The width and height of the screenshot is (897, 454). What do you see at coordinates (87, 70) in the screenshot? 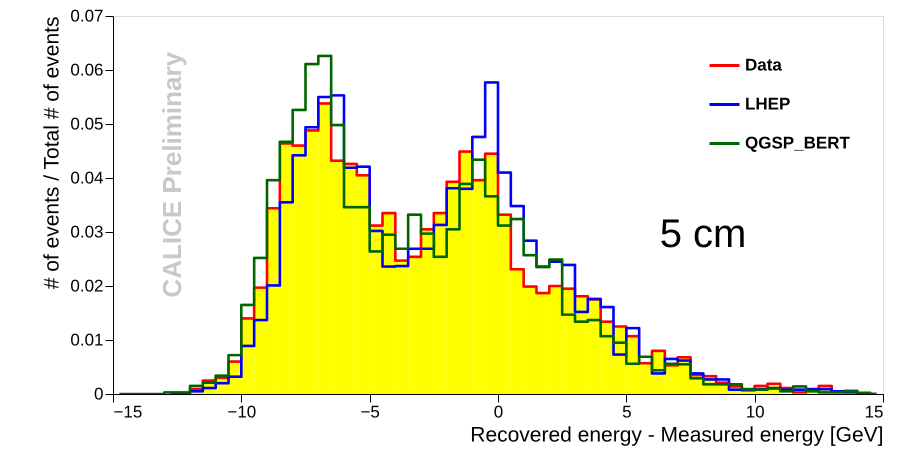
I see `y-tick-label: 0.06` at bounding box center [87, 70].